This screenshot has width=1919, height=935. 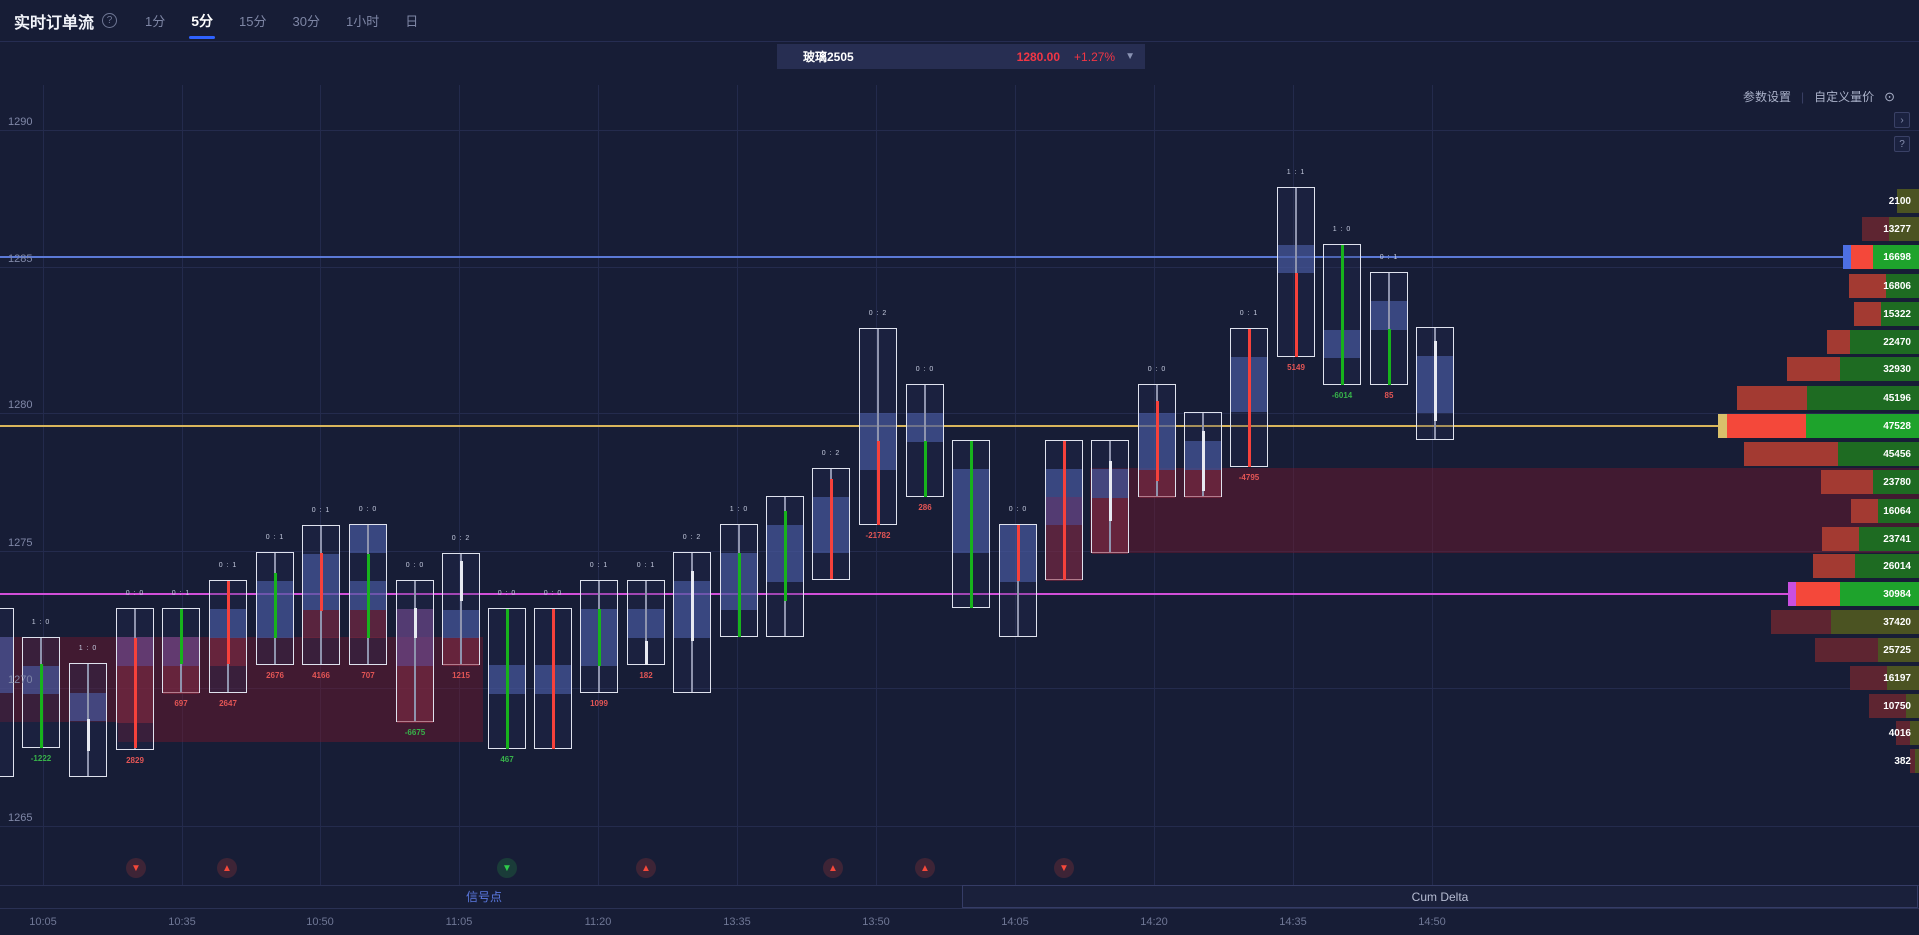 What do you see at coordinates (1902, 120) in the screenshot?
I see `expand-panel-button: ›` at bounding box center [1902, 120].